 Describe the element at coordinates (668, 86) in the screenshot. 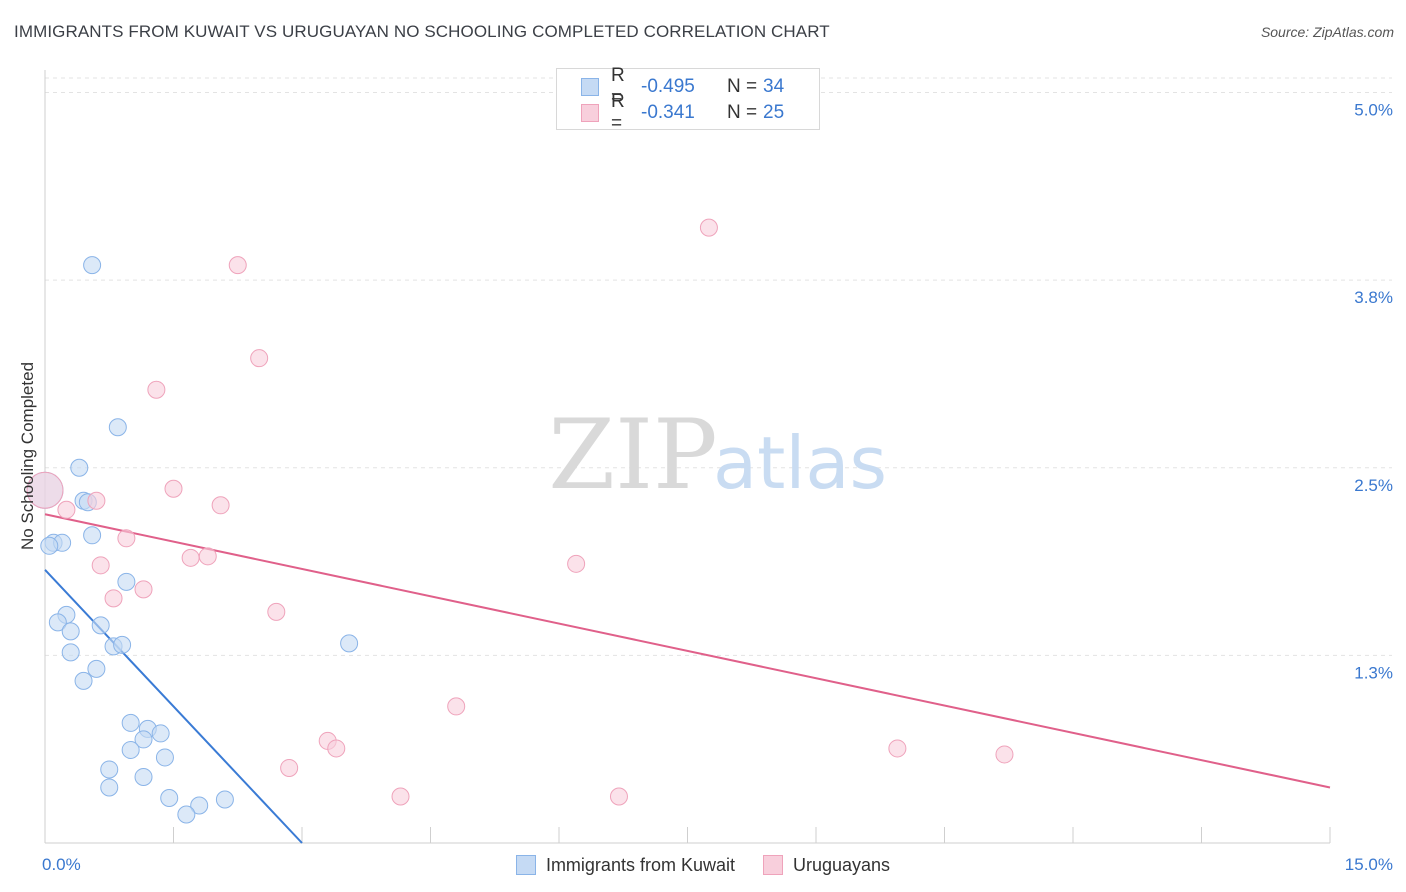

I see `r-value: -0.495` at that location.